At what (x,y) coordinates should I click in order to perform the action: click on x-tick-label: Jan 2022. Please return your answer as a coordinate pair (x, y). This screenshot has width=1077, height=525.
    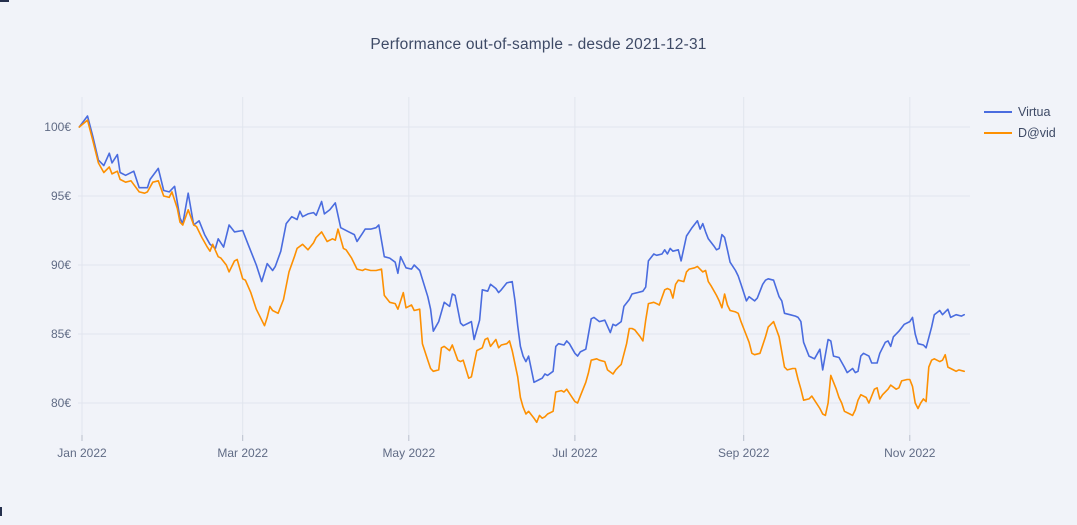
    Looking at the image, I should click on (82, 453).